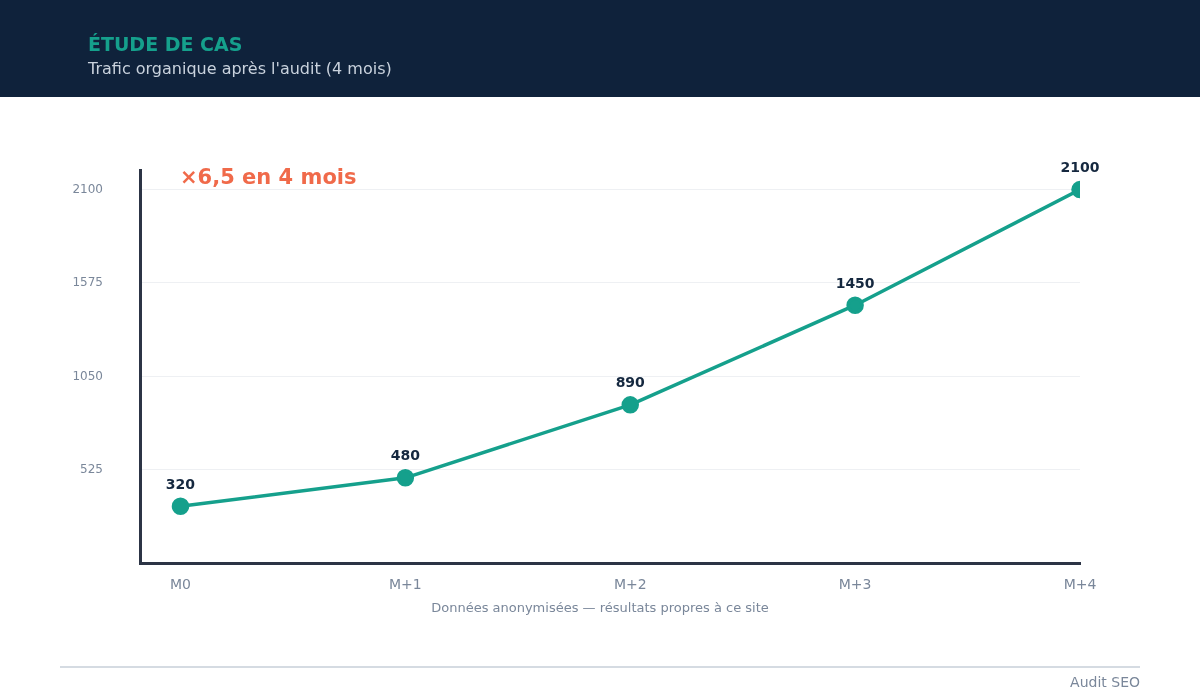 The height and width of the screenshot is (700, 1200). I want to click on data-label: 480, so click(405, 455).